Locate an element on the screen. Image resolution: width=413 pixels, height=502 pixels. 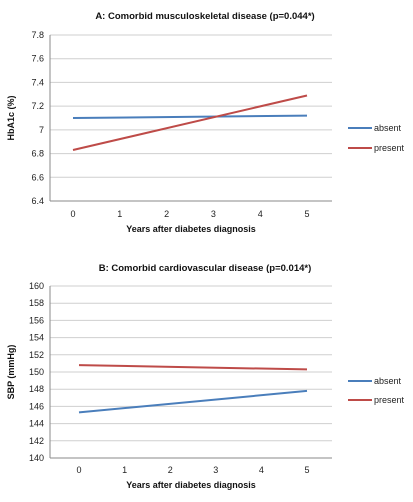
y-tick-label: 7.6 is located at coordinates (37, 59).